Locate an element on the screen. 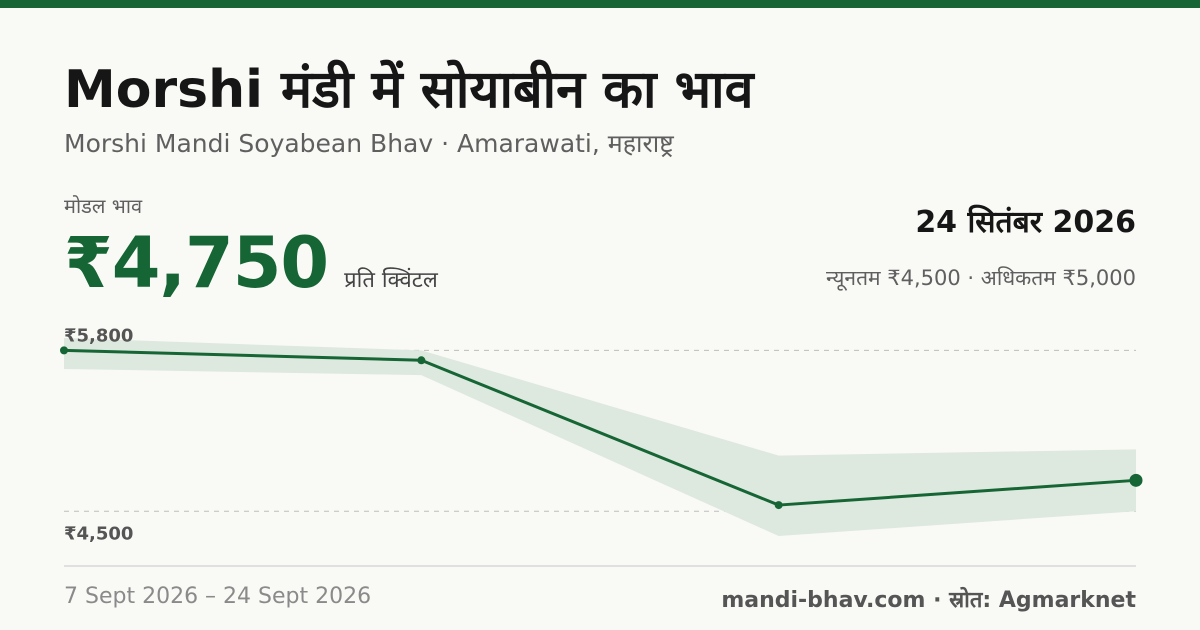 This screenshot has width=1200, height=630. price-row: ₹4,750 प्रति क्विंटल is located at coordinates (251, 263).